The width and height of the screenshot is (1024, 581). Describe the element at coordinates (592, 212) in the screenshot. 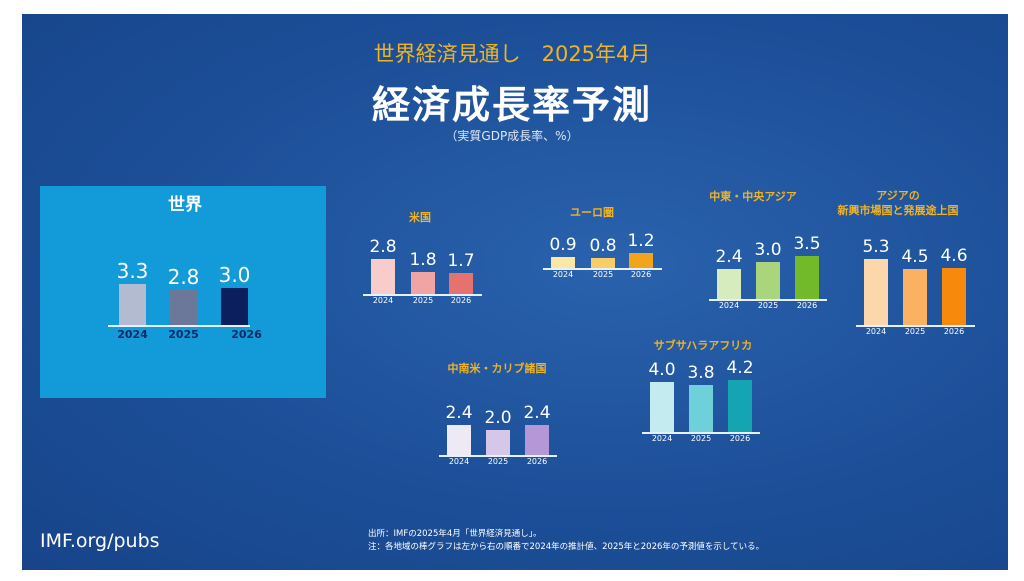

I see `chart-title: ユーロ圏` at that location.